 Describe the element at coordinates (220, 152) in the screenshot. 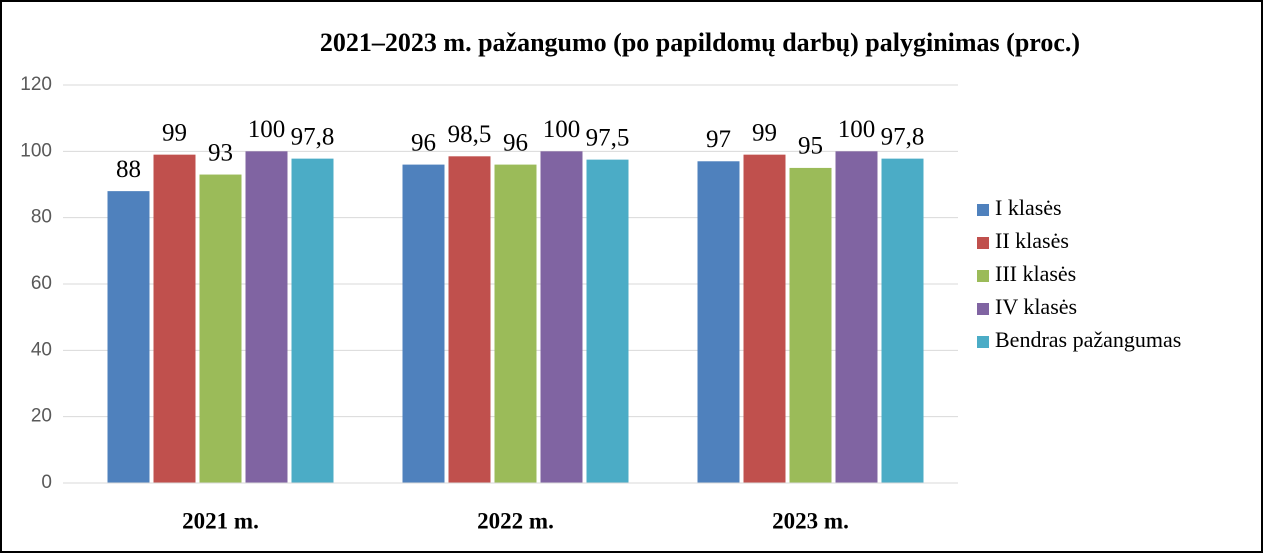

I see `data-label: 93` at that location.